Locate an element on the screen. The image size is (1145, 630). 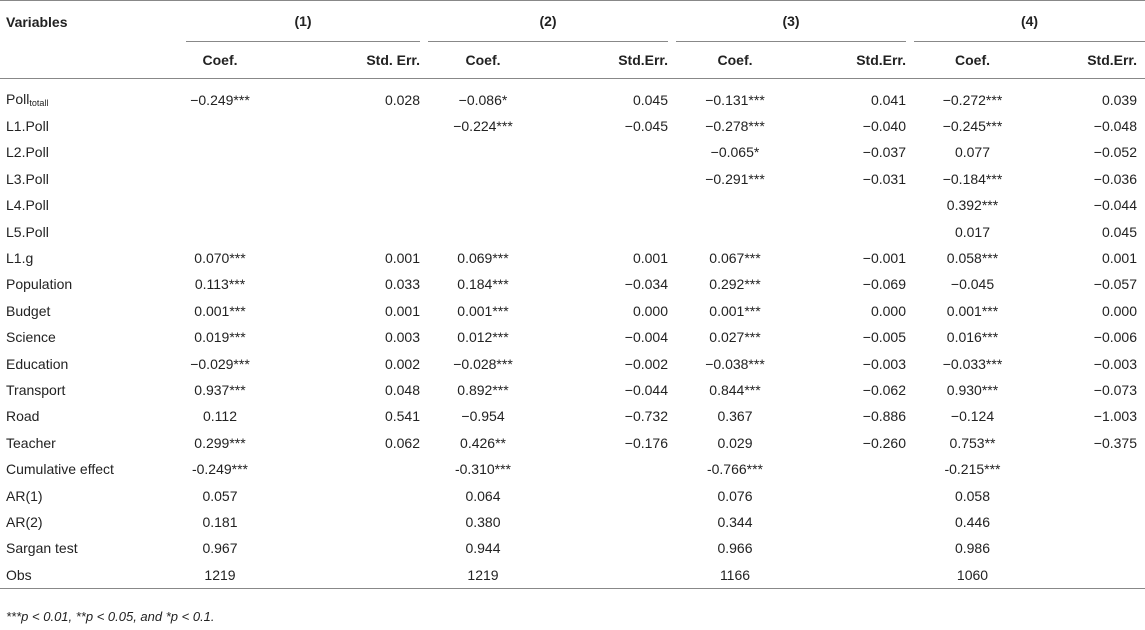
stderr-cell: −0.176 is located at coordinates (646, 442).